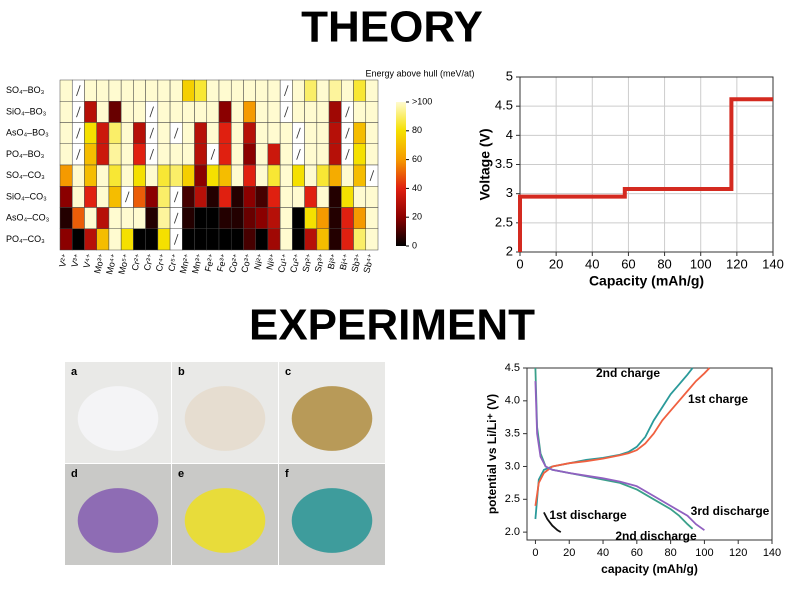  What do you see at coordinates (307, 262) in the screenshot?
I see `column-label: Sn²⁺` at bounding box center [307, 262].